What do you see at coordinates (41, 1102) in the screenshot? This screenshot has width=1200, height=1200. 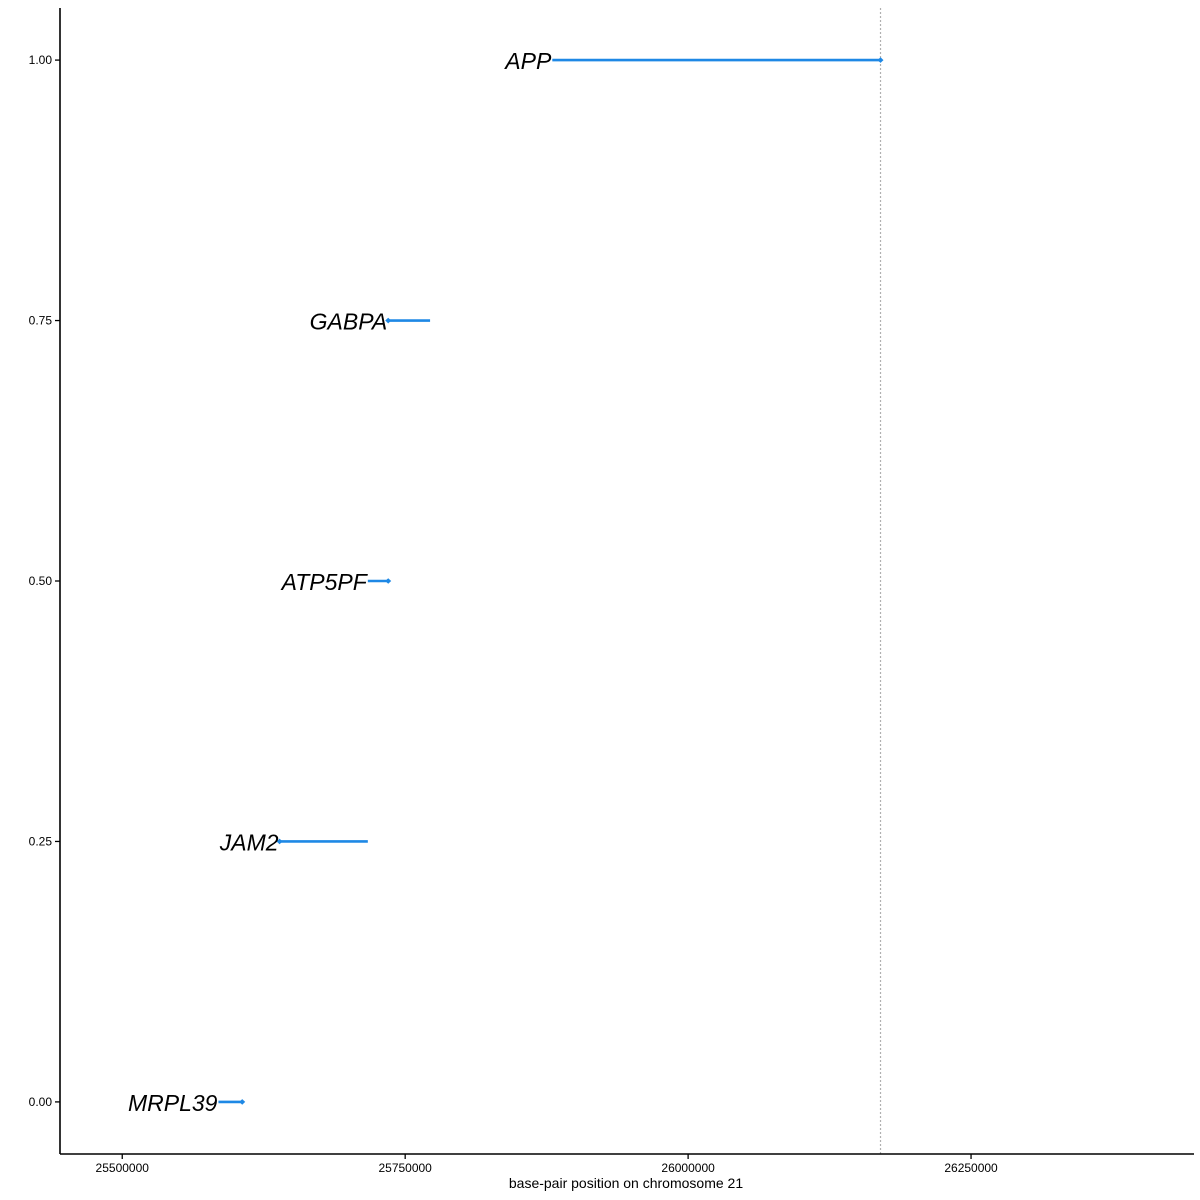 I see `y-tick-label: 0.00` at bounding box center [41, 1102].